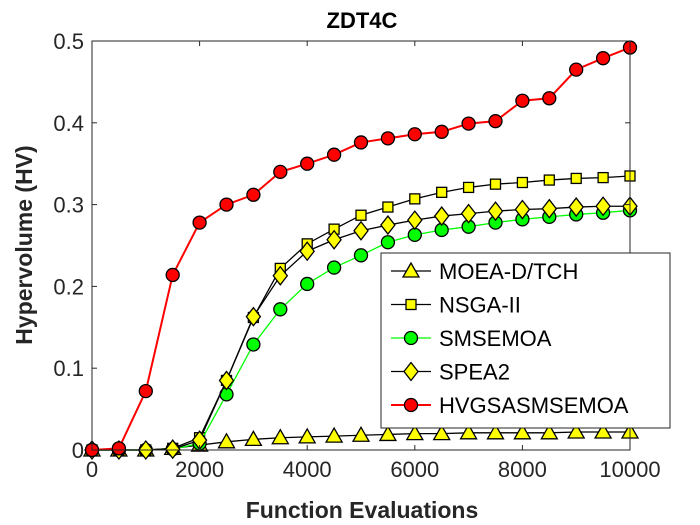 The image size is (700, 525). Describe the element at coordinates (411, 269) in the screenshot. I see `legend-marker-moea-d-tch` at that location.